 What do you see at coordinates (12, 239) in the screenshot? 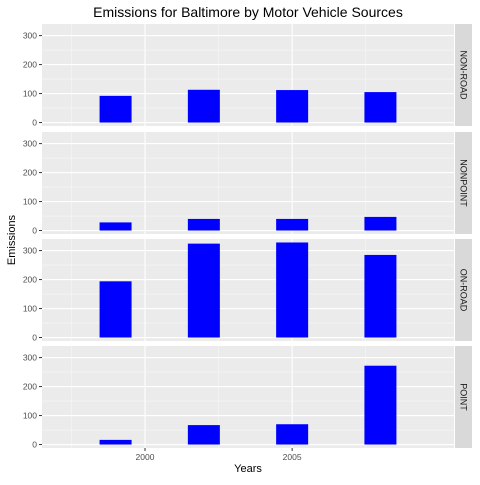
I see `y-axis-title: Emissions` at bounding box center [12, 239].